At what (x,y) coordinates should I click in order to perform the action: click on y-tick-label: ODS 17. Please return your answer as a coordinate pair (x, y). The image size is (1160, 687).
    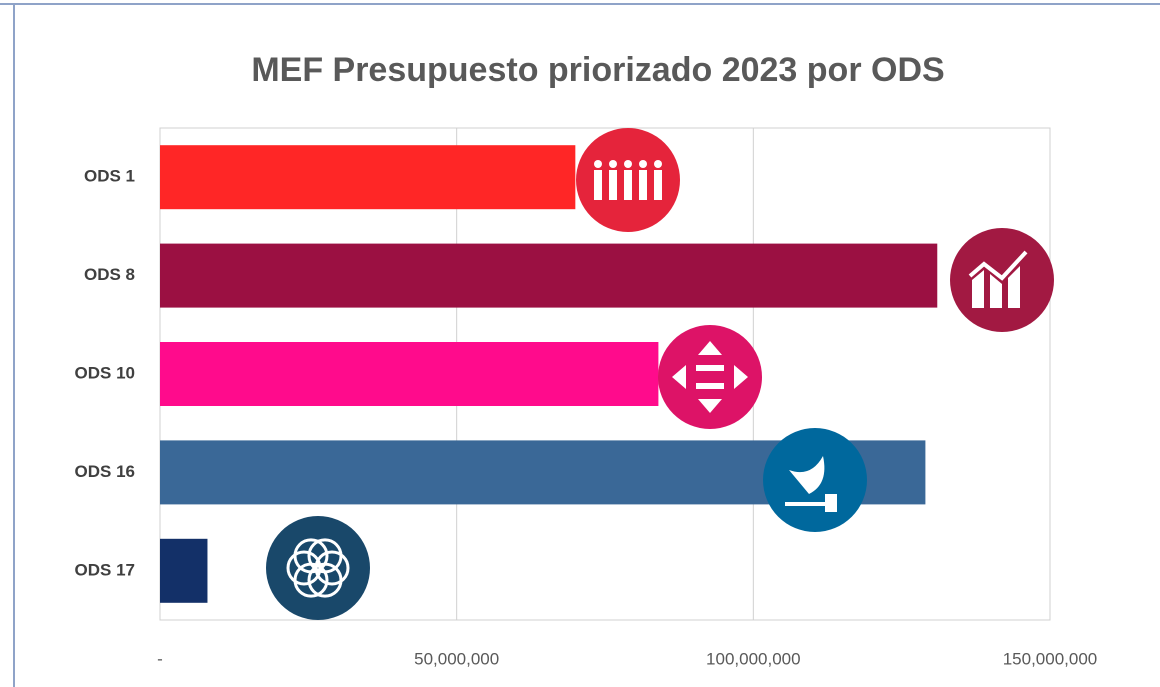
    Looking at the image, I should click on (105, 569).